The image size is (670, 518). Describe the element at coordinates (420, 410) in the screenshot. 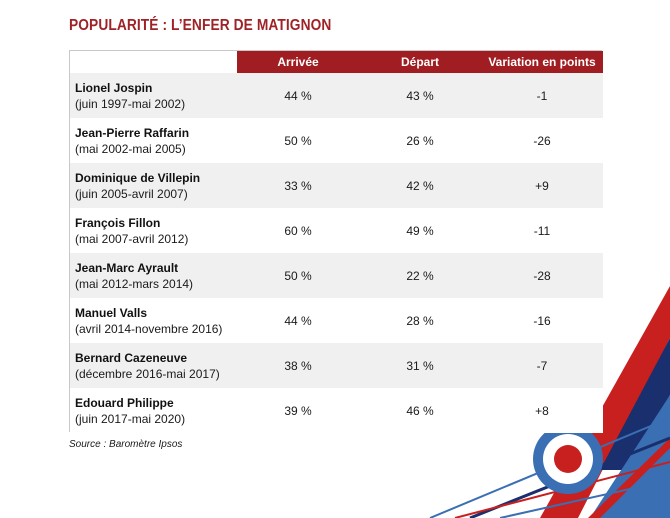

I see `depart-cell: 46 %` at that location.